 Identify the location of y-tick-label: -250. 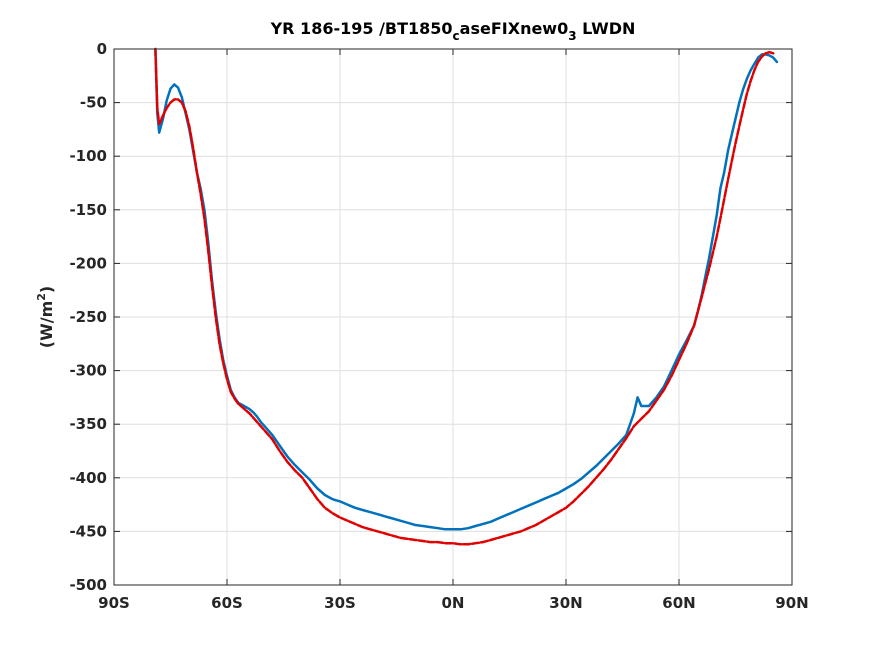
(88, 317).